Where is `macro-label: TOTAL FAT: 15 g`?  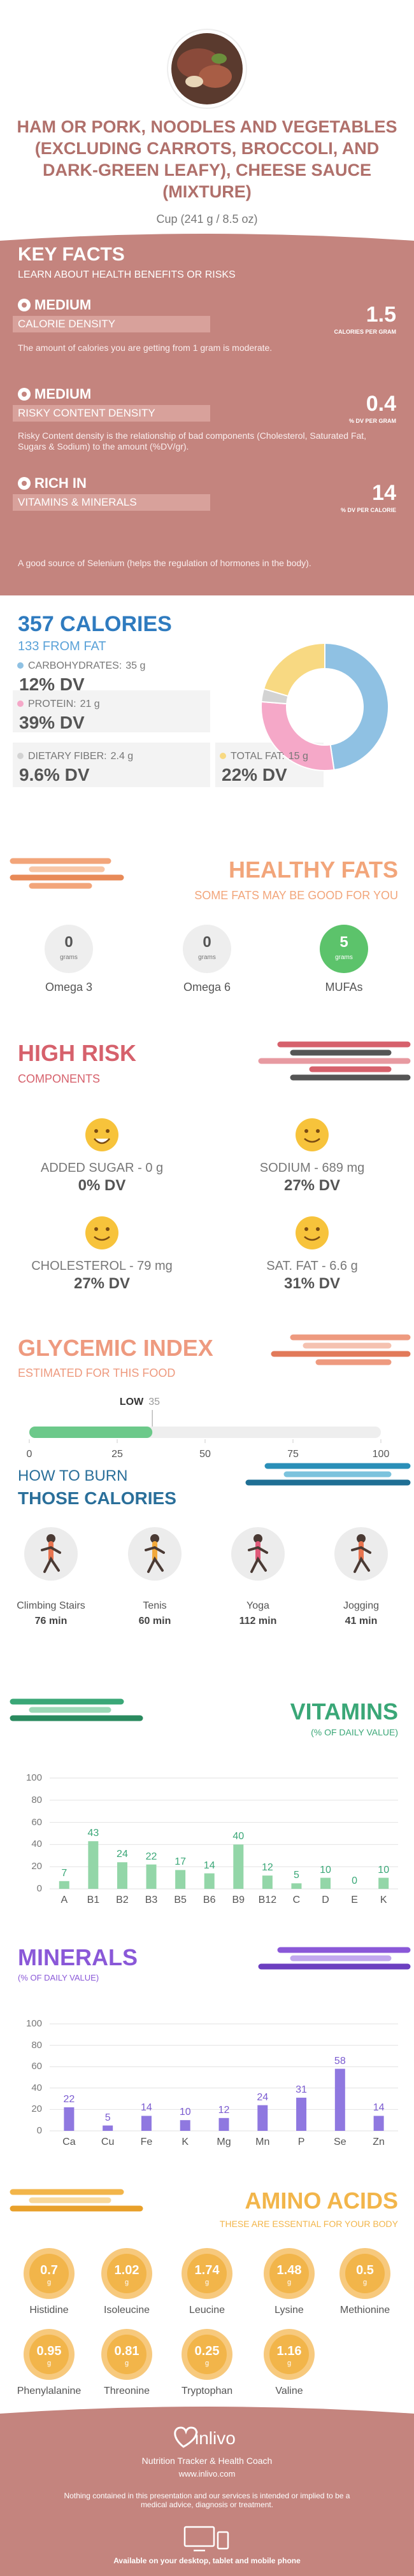 macro-label: TOTAL FAT: 15 g is located at coordinates (269, 756).